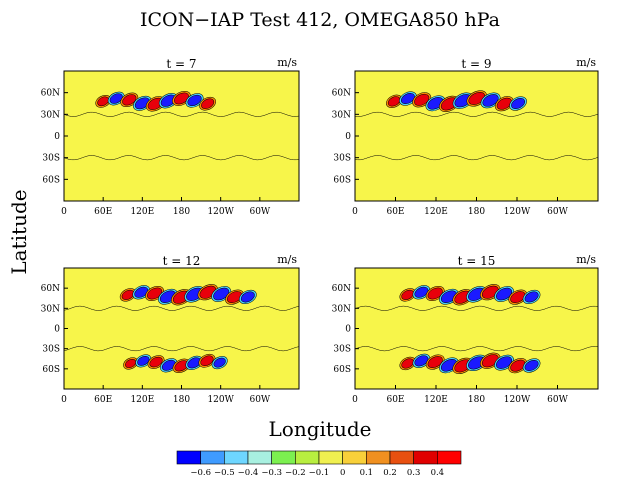  What do you see at coordinates (476, 64) in the screenshot?
I see `panel-title: t = 9` at bounding box center [476, 64].